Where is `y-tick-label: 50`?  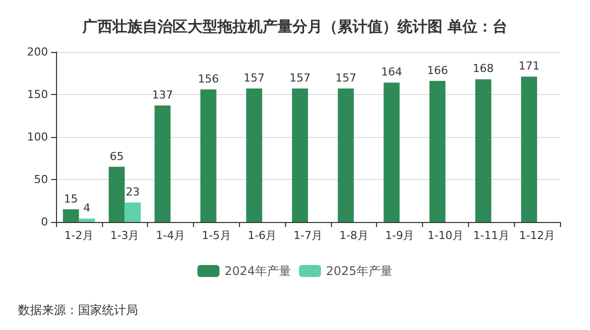 y-tick-label: 50 is located at coordinates (41, 179).